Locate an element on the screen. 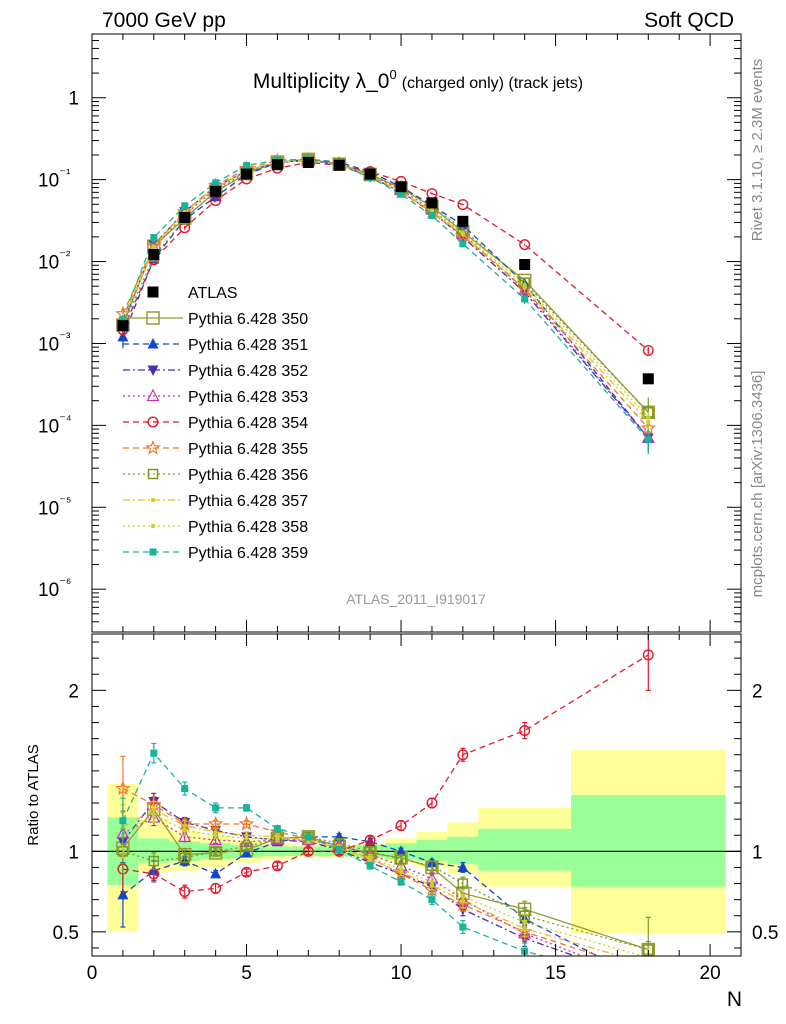 Image resolution: width=786 pixels, height=1024 pixels. mcplots-label: mcplots.cern.ch [arXiv:1306.3436] is located at coordinates (757, 484).